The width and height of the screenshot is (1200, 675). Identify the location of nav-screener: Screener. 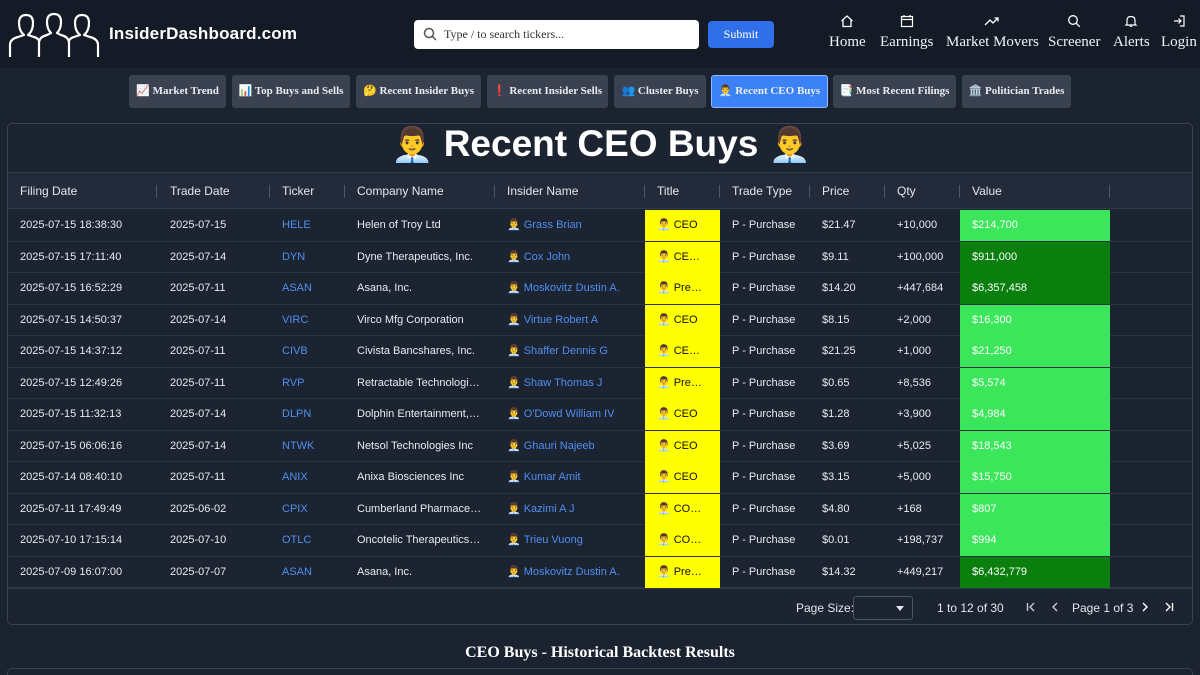
(1074, 32).